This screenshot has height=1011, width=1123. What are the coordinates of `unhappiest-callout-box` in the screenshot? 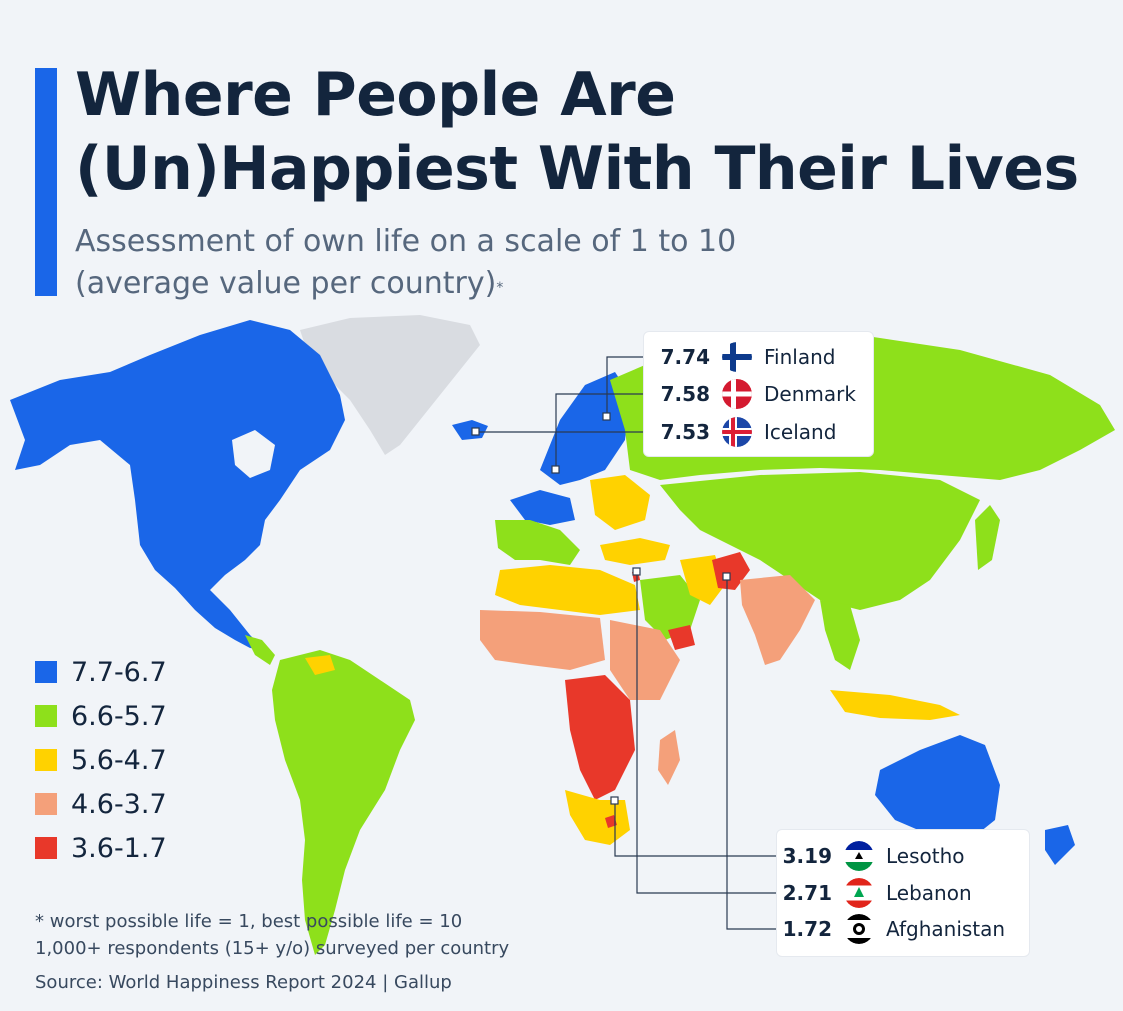 It's located at (903, 893).